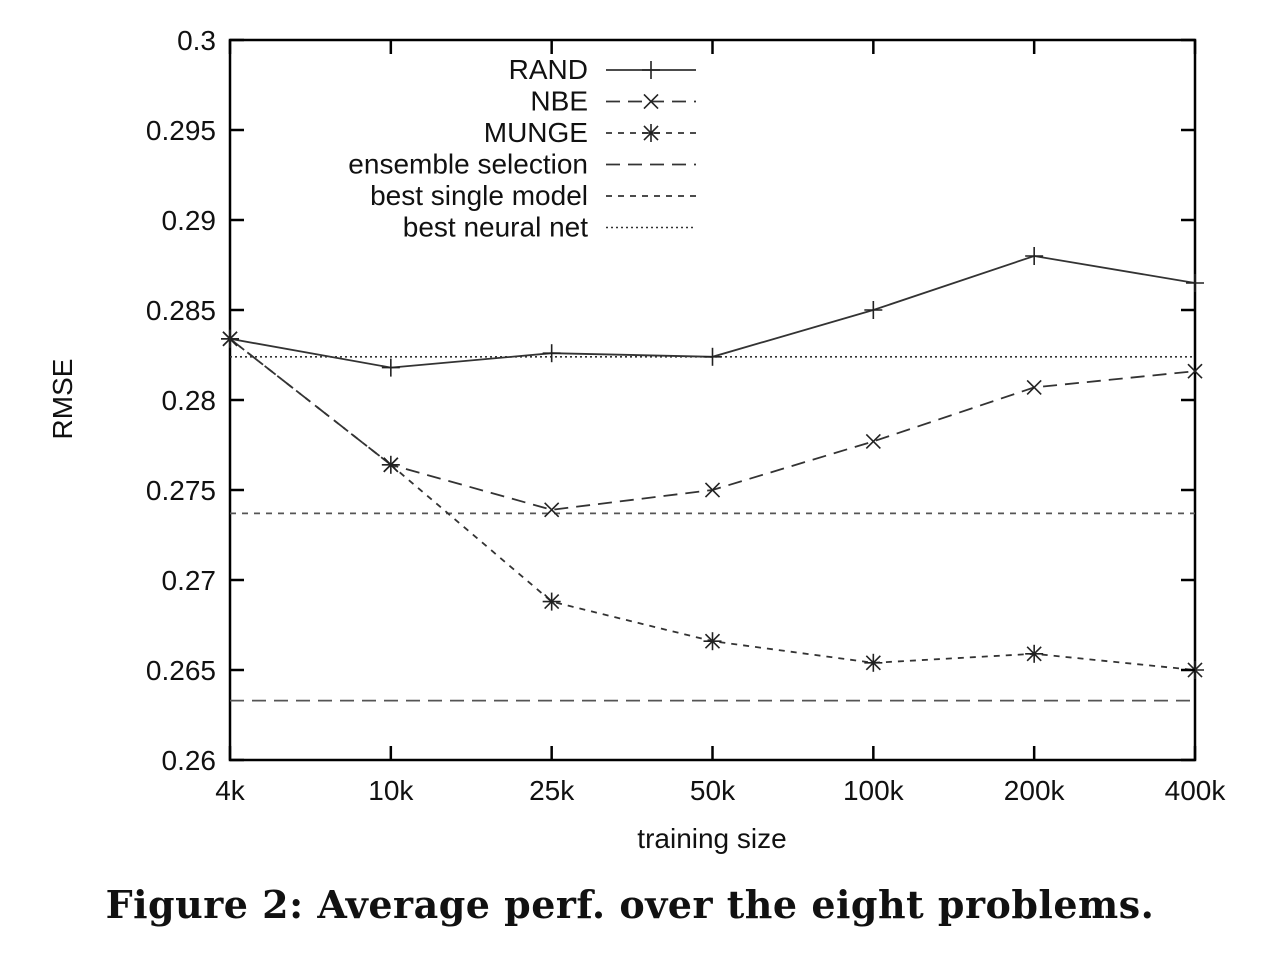  What do you see at coordinates (1196, 790) in the screenshot?
I see `x-tick-label: 400k` at bounding box center [1196, 790].